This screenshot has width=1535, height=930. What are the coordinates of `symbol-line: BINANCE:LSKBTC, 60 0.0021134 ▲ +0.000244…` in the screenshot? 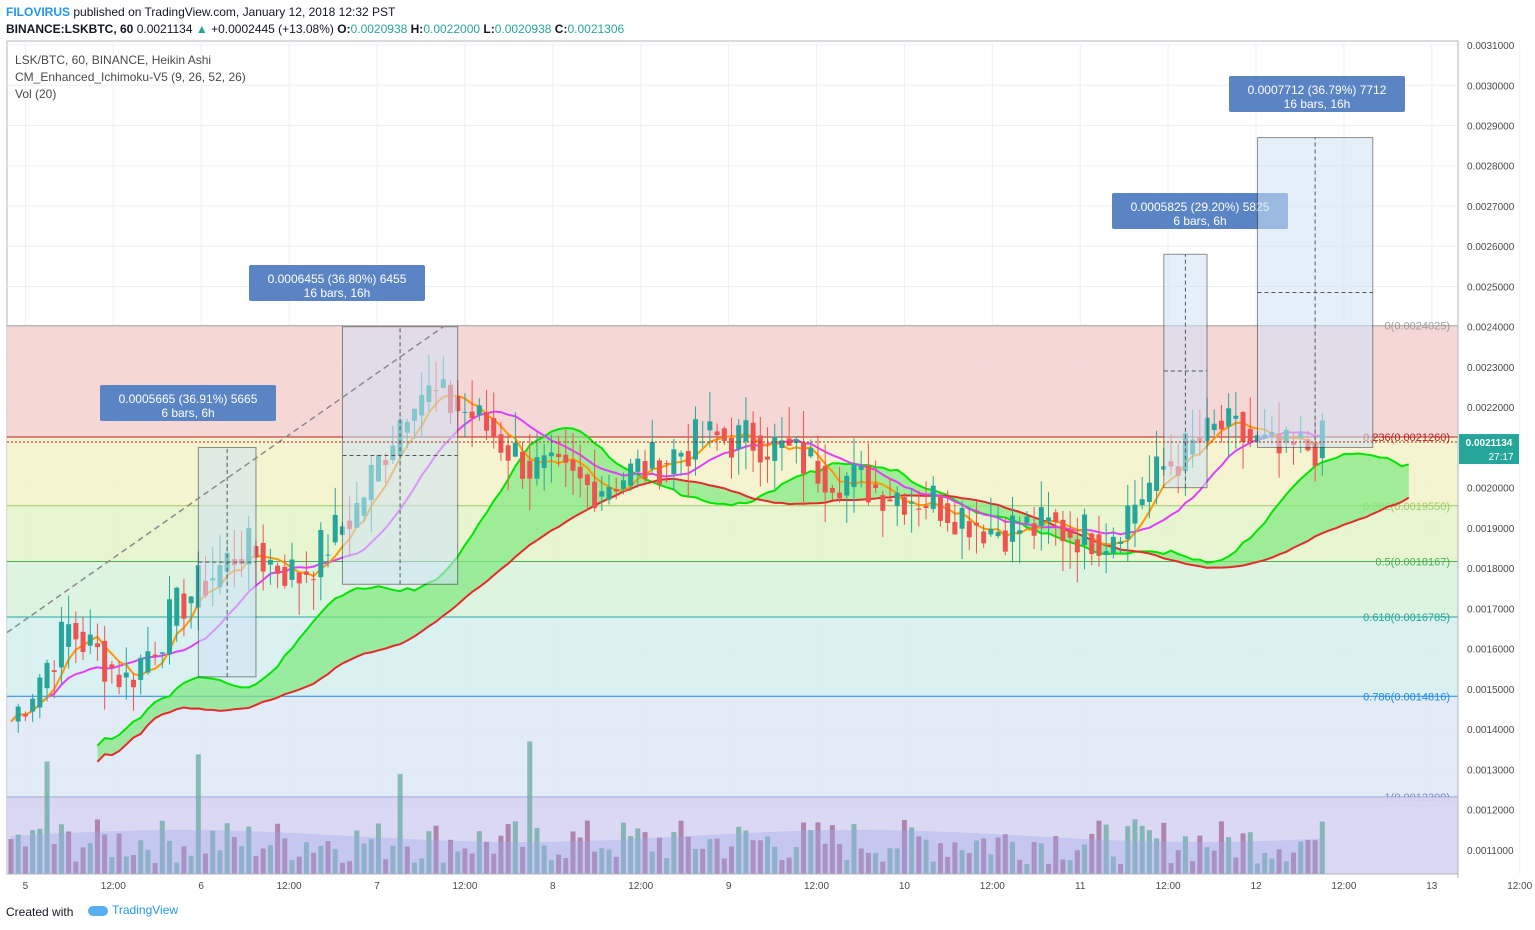 It's located at (315, 29).